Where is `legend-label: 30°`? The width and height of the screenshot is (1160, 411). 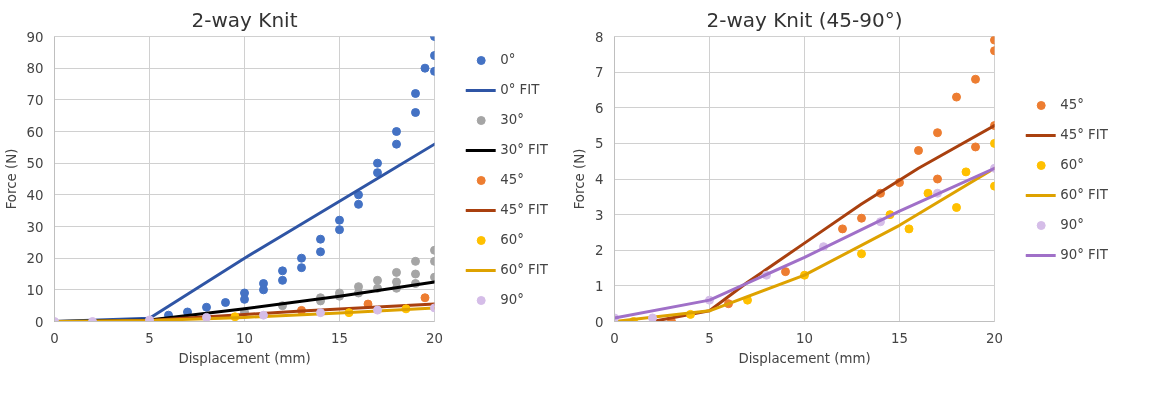 legend-label: 30° is located at coordinates (512, 119).